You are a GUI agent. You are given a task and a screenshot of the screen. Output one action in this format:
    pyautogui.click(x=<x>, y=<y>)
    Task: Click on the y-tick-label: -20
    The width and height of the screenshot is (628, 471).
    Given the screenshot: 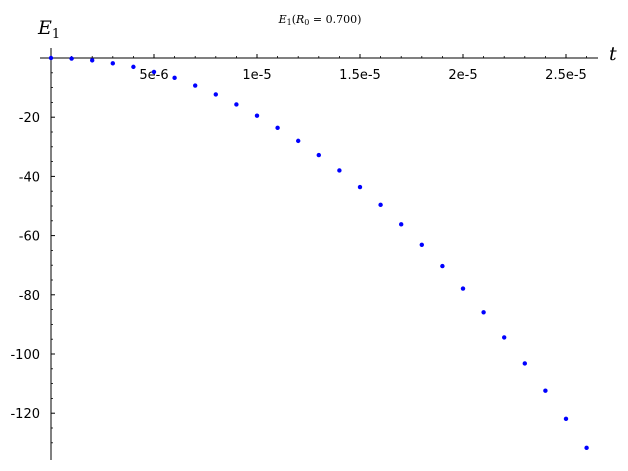 What is the action you would take?
    pyautogui.click(x=29, y=118)
    